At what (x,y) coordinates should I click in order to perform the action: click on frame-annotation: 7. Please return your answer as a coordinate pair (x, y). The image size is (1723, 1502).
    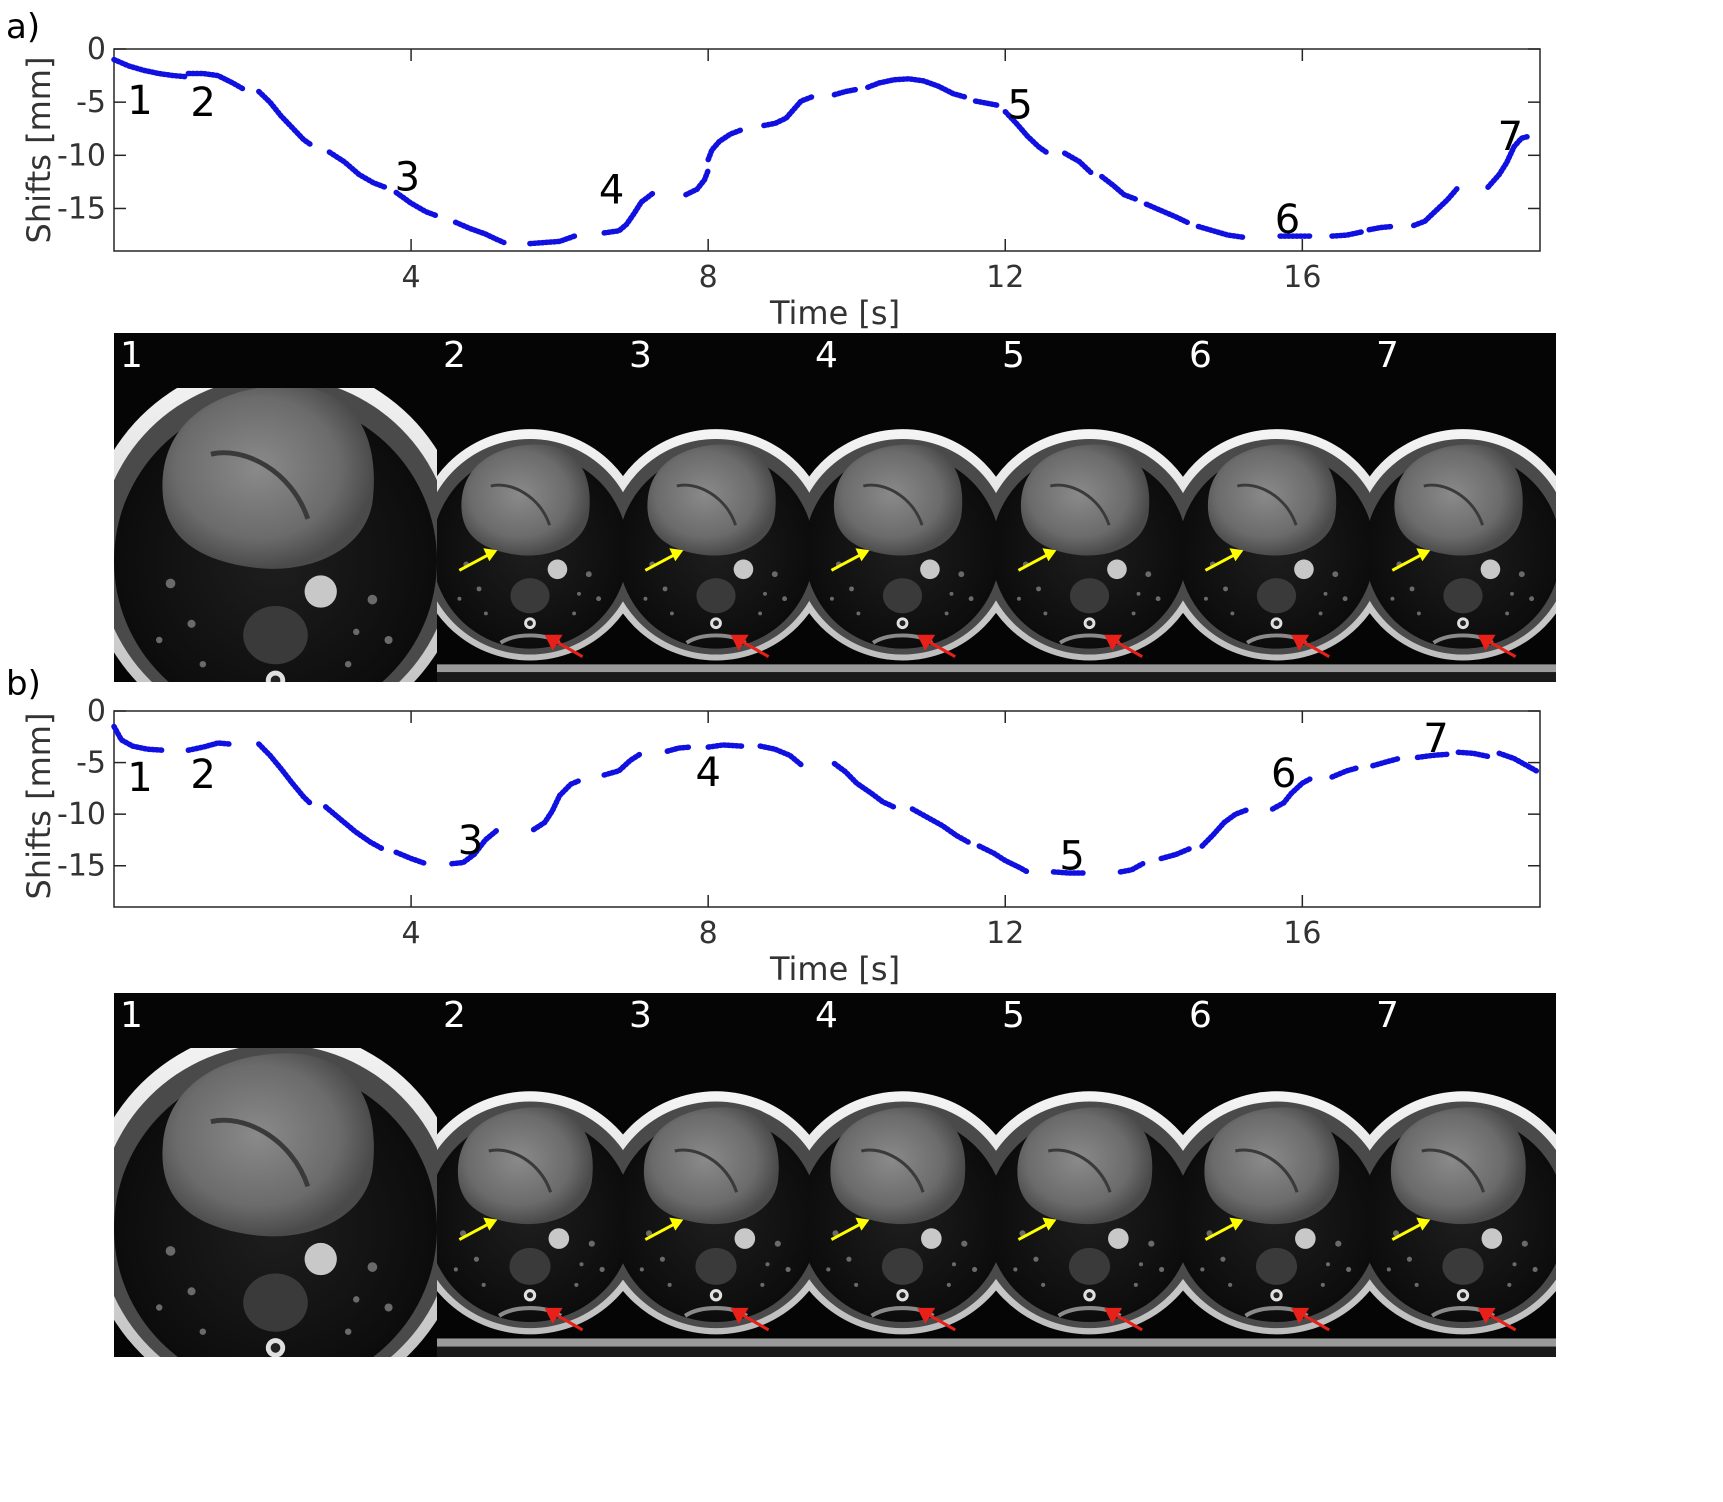
    Looking at the image, I should click on (1510, 137).